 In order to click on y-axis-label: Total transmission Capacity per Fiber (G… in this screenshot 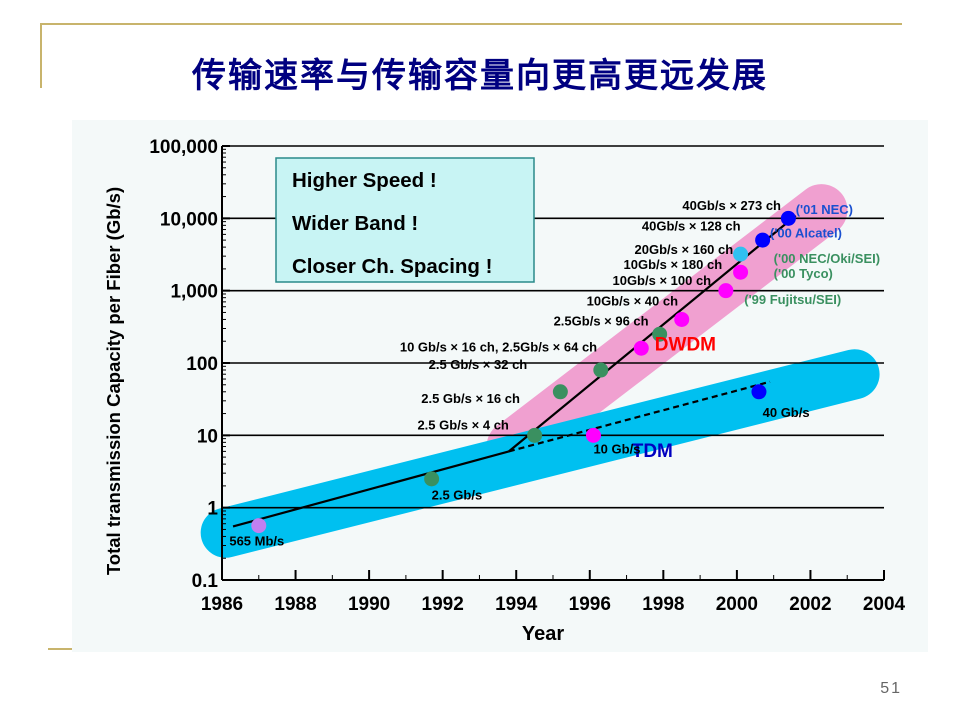, I will do `click(113, 381)`.